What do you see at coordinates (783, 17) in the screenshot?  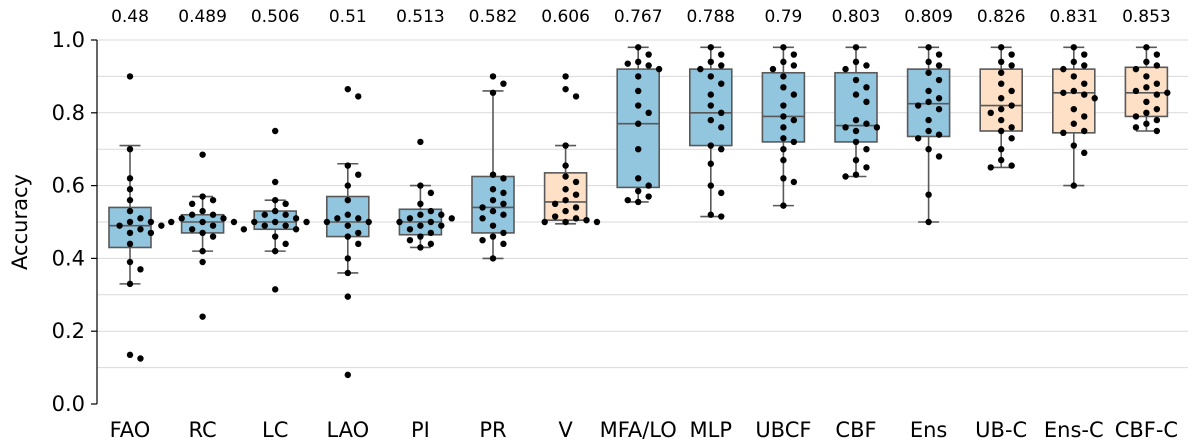 I see `mean-value-label: 0.79` at bounding box center [783, 17].